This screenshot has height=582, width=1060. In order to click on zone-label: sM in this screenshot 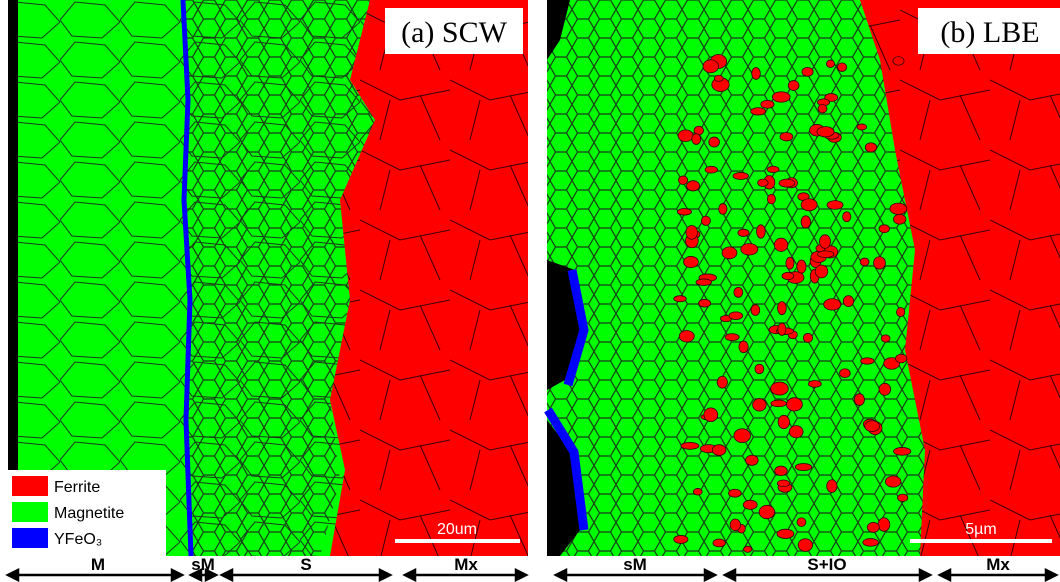, I will do `click(203, 564)`.